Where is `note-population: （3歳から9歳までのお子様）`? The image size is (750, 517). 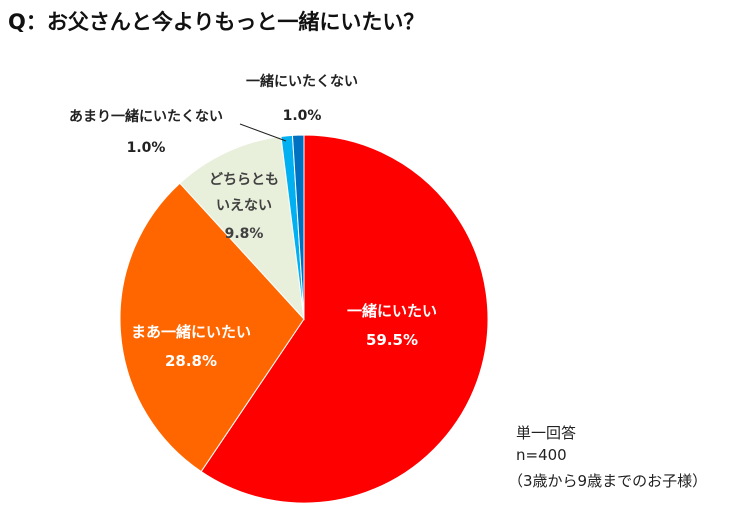
note-population: （3歳から9歳までのお子様） is located at coordinates (608, 481).